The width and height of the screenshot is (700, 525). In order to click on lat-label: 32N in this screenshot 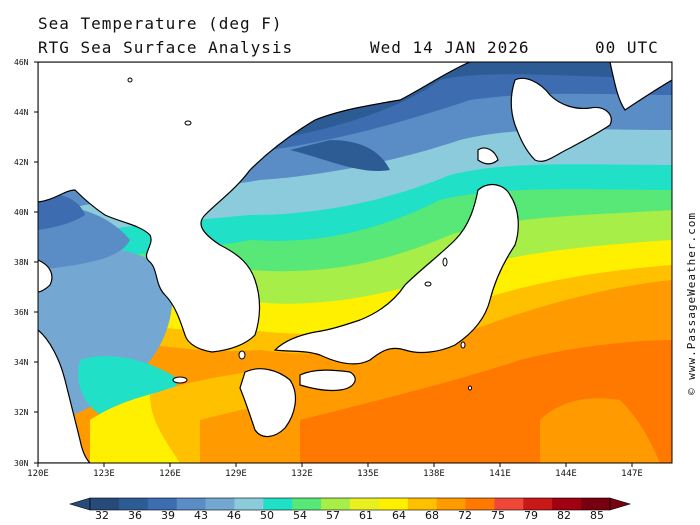, I will do `click(21, 412)`.